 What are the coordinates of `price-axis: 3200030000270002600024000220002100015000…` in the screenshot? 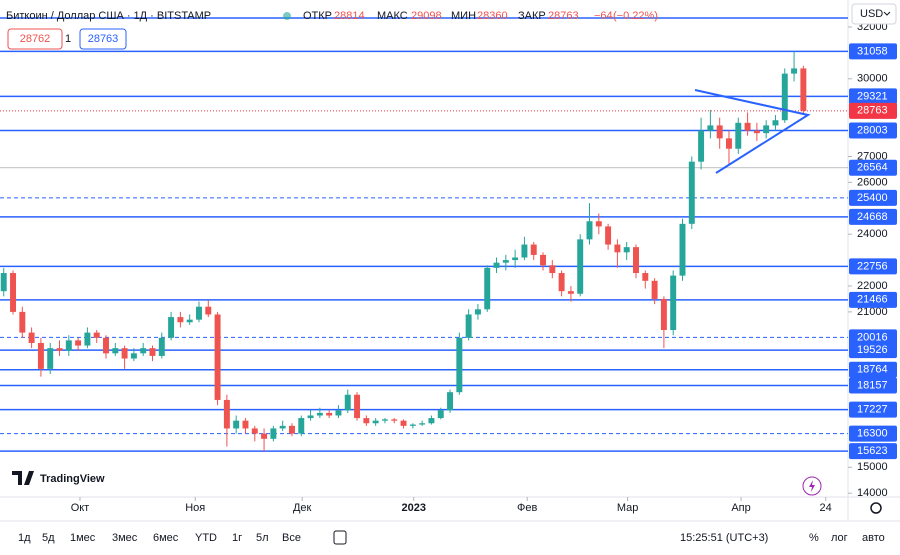 It's located at (872, 260).